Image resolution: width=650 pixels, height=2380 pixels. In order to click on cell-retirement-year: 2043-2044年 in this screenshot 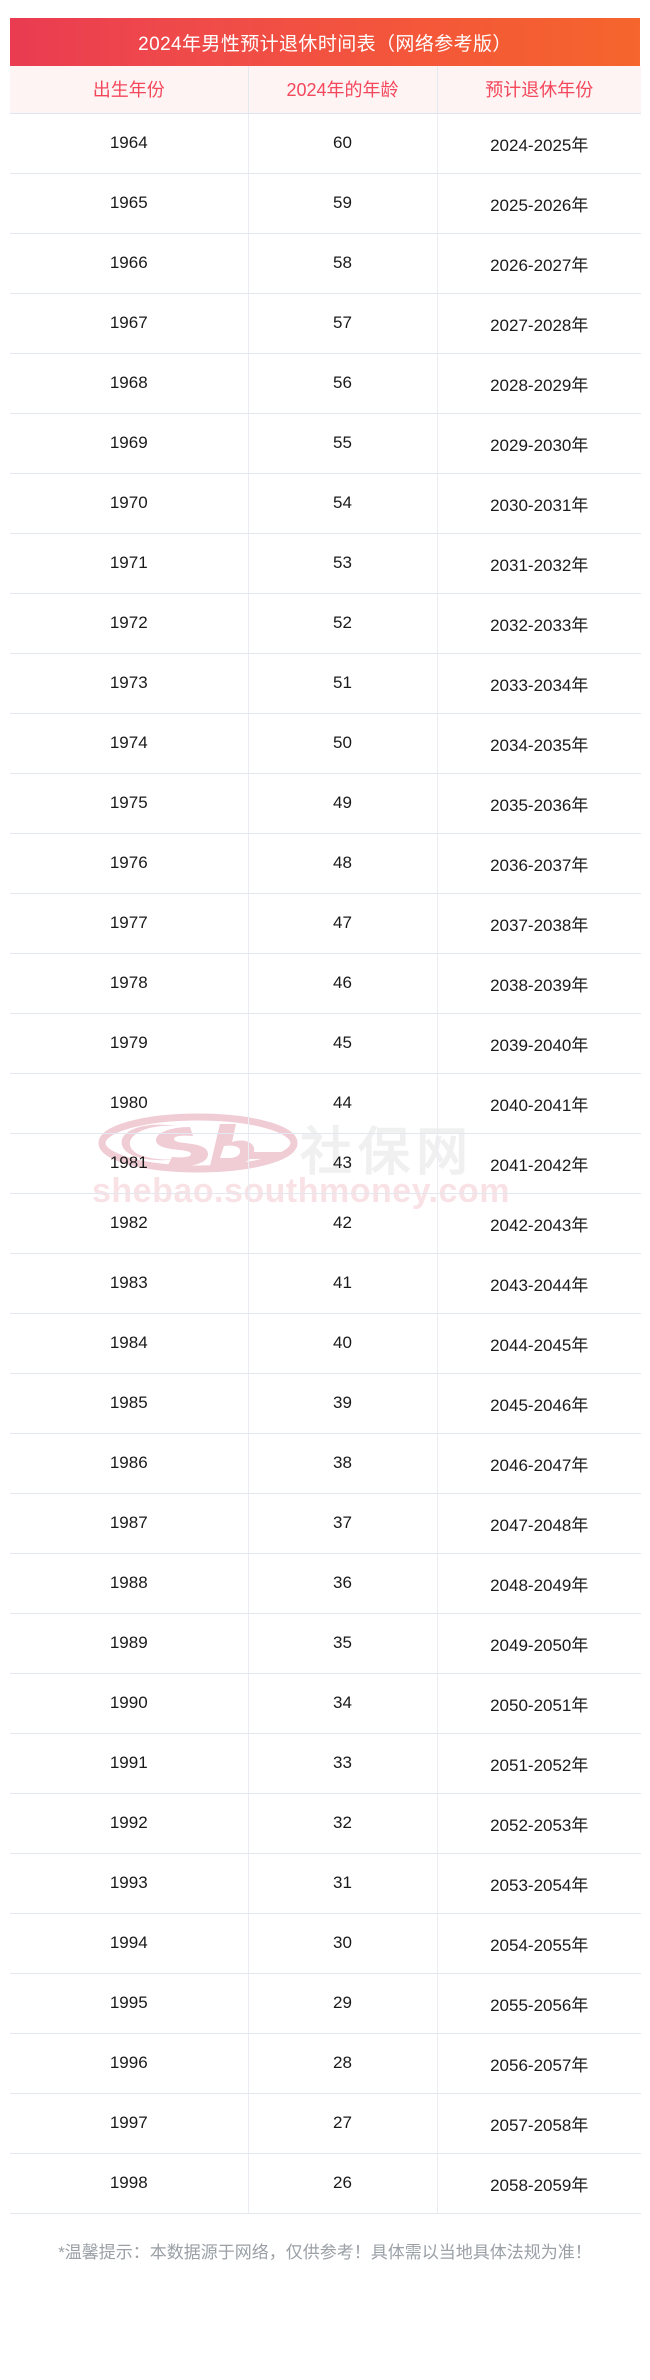, I will do `click(539, 1283)`.